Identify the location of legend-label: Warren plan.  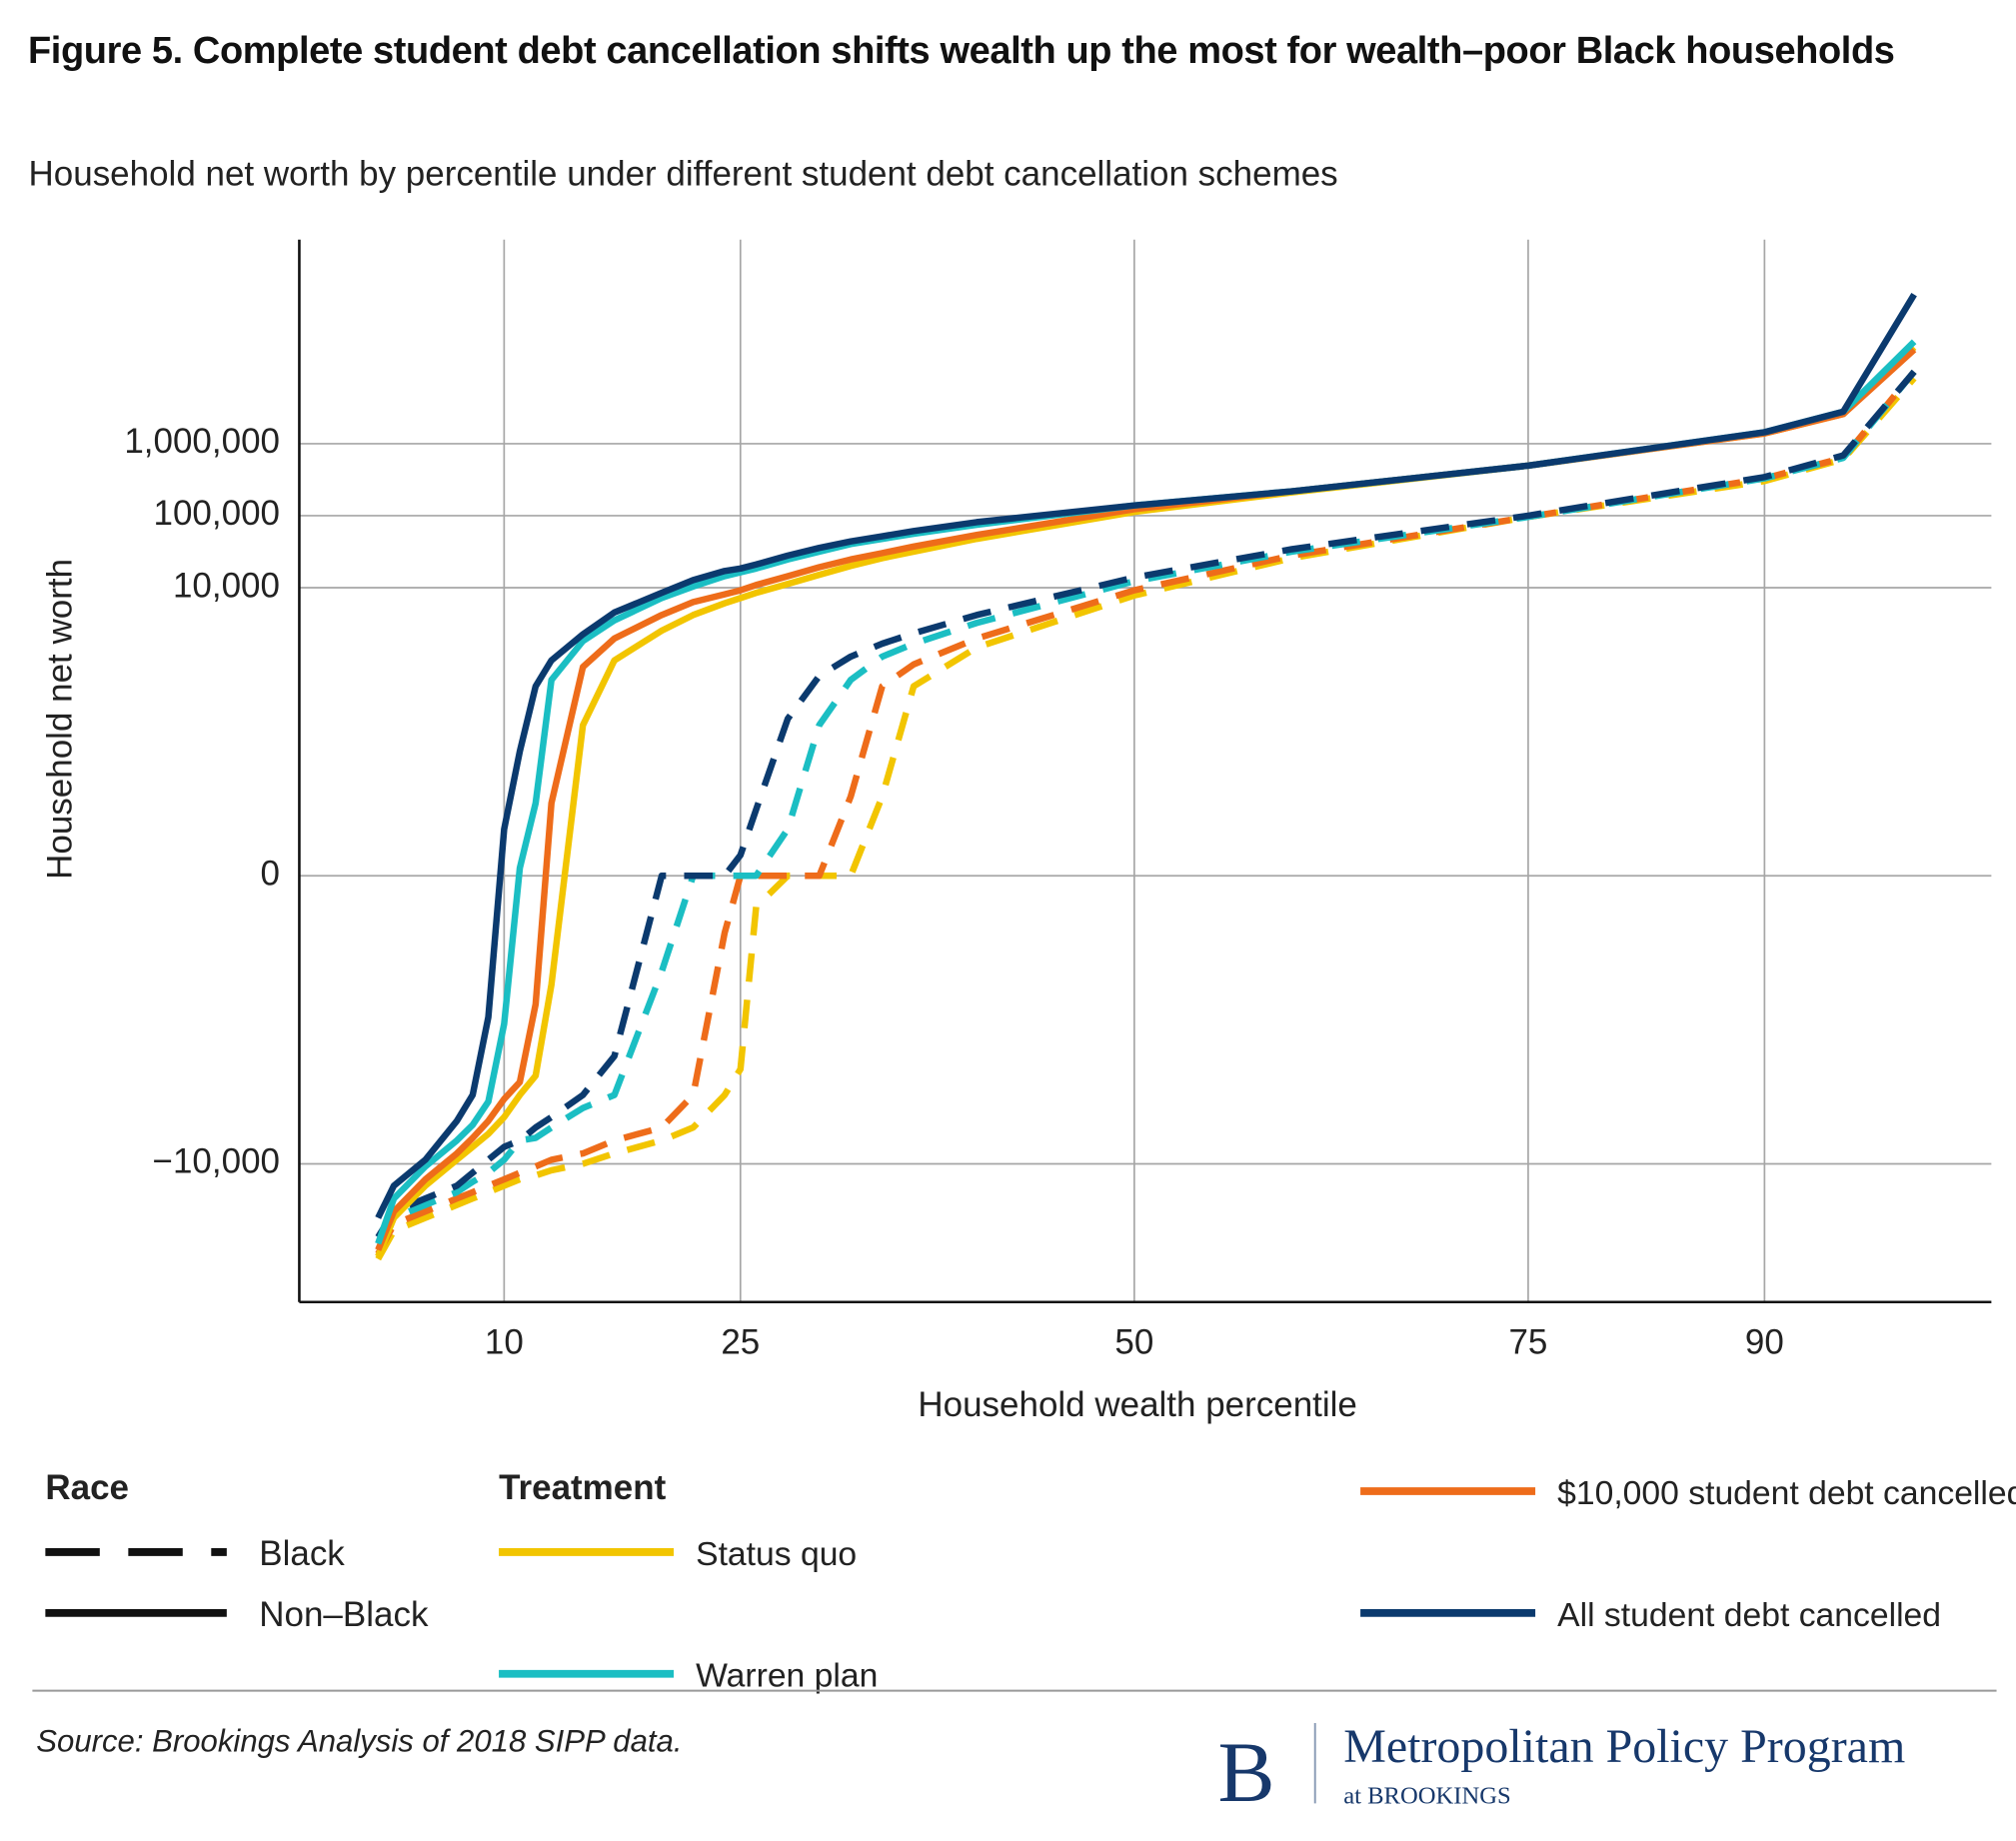
(787, 1676).